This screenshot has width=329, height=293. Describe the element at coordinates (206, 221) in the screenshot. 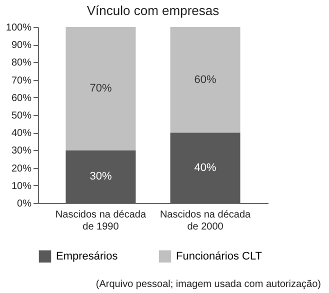

I see `x-tick-label: Nascidos na década de 2000` at that location.